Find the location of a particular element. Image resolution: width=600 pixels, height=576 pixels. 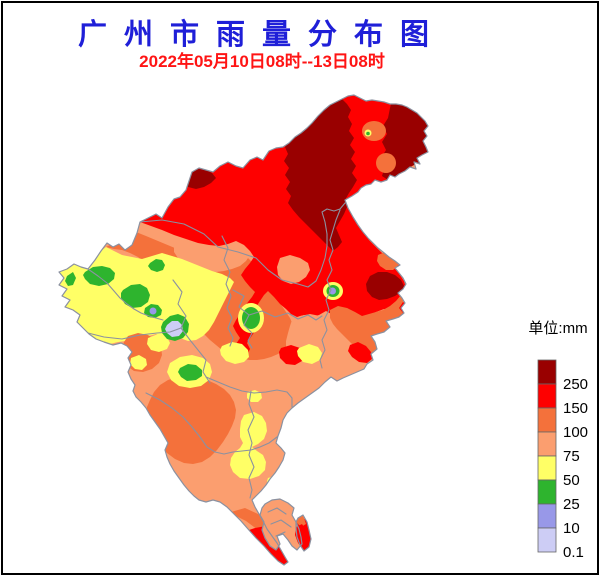

island-upper-fill is located at coordinates (281, 524).